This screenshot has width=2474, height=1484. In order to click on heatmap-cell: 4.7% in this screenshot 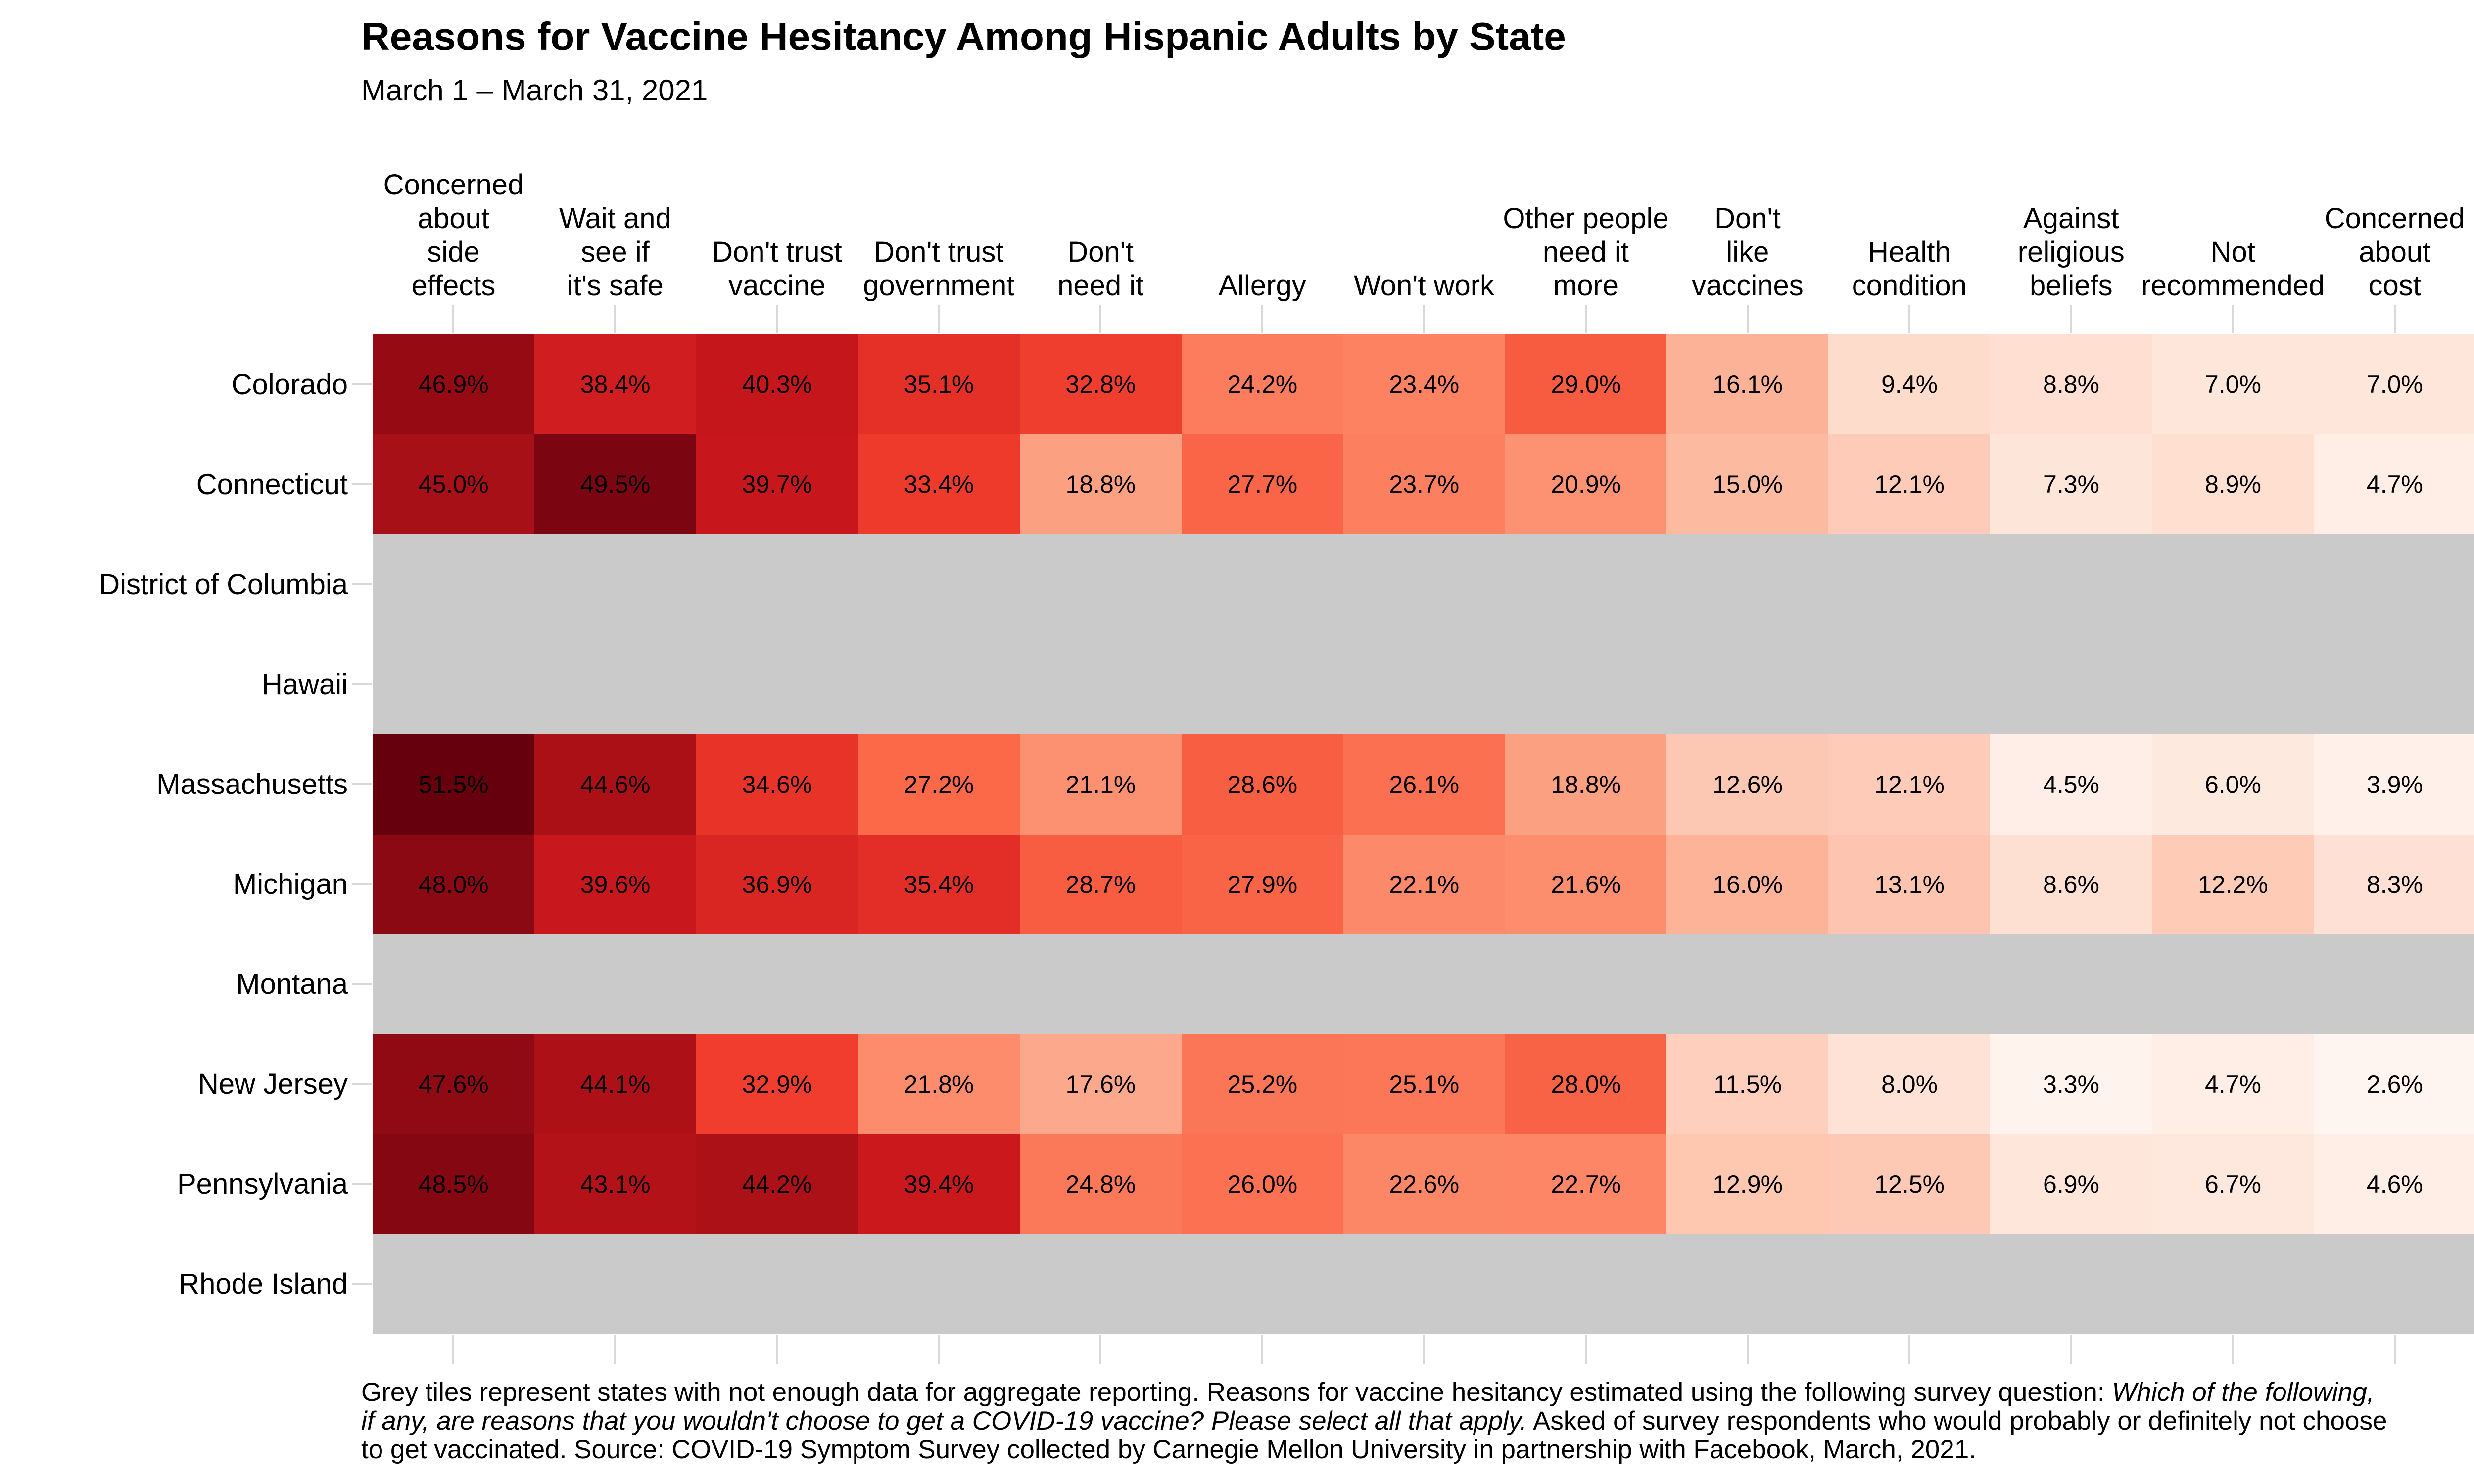, I will do `click(2233, 1084)`.